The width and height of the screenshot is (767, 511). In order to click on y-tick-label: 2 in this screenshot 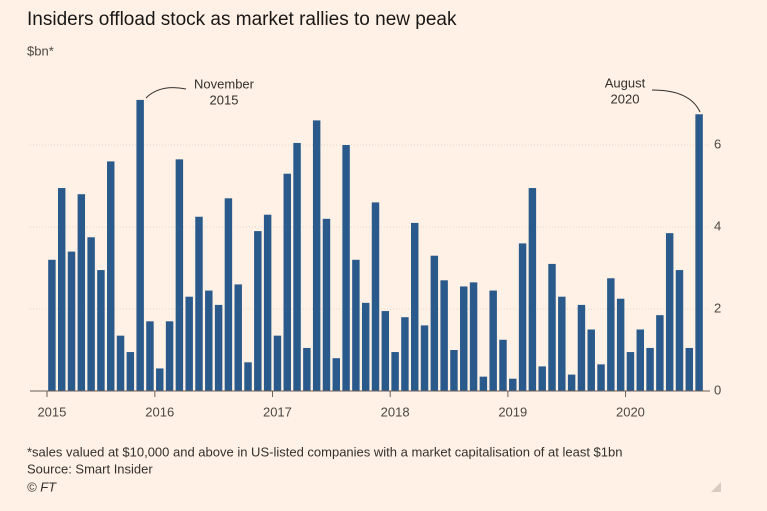, I will do `click(717, 307)`.